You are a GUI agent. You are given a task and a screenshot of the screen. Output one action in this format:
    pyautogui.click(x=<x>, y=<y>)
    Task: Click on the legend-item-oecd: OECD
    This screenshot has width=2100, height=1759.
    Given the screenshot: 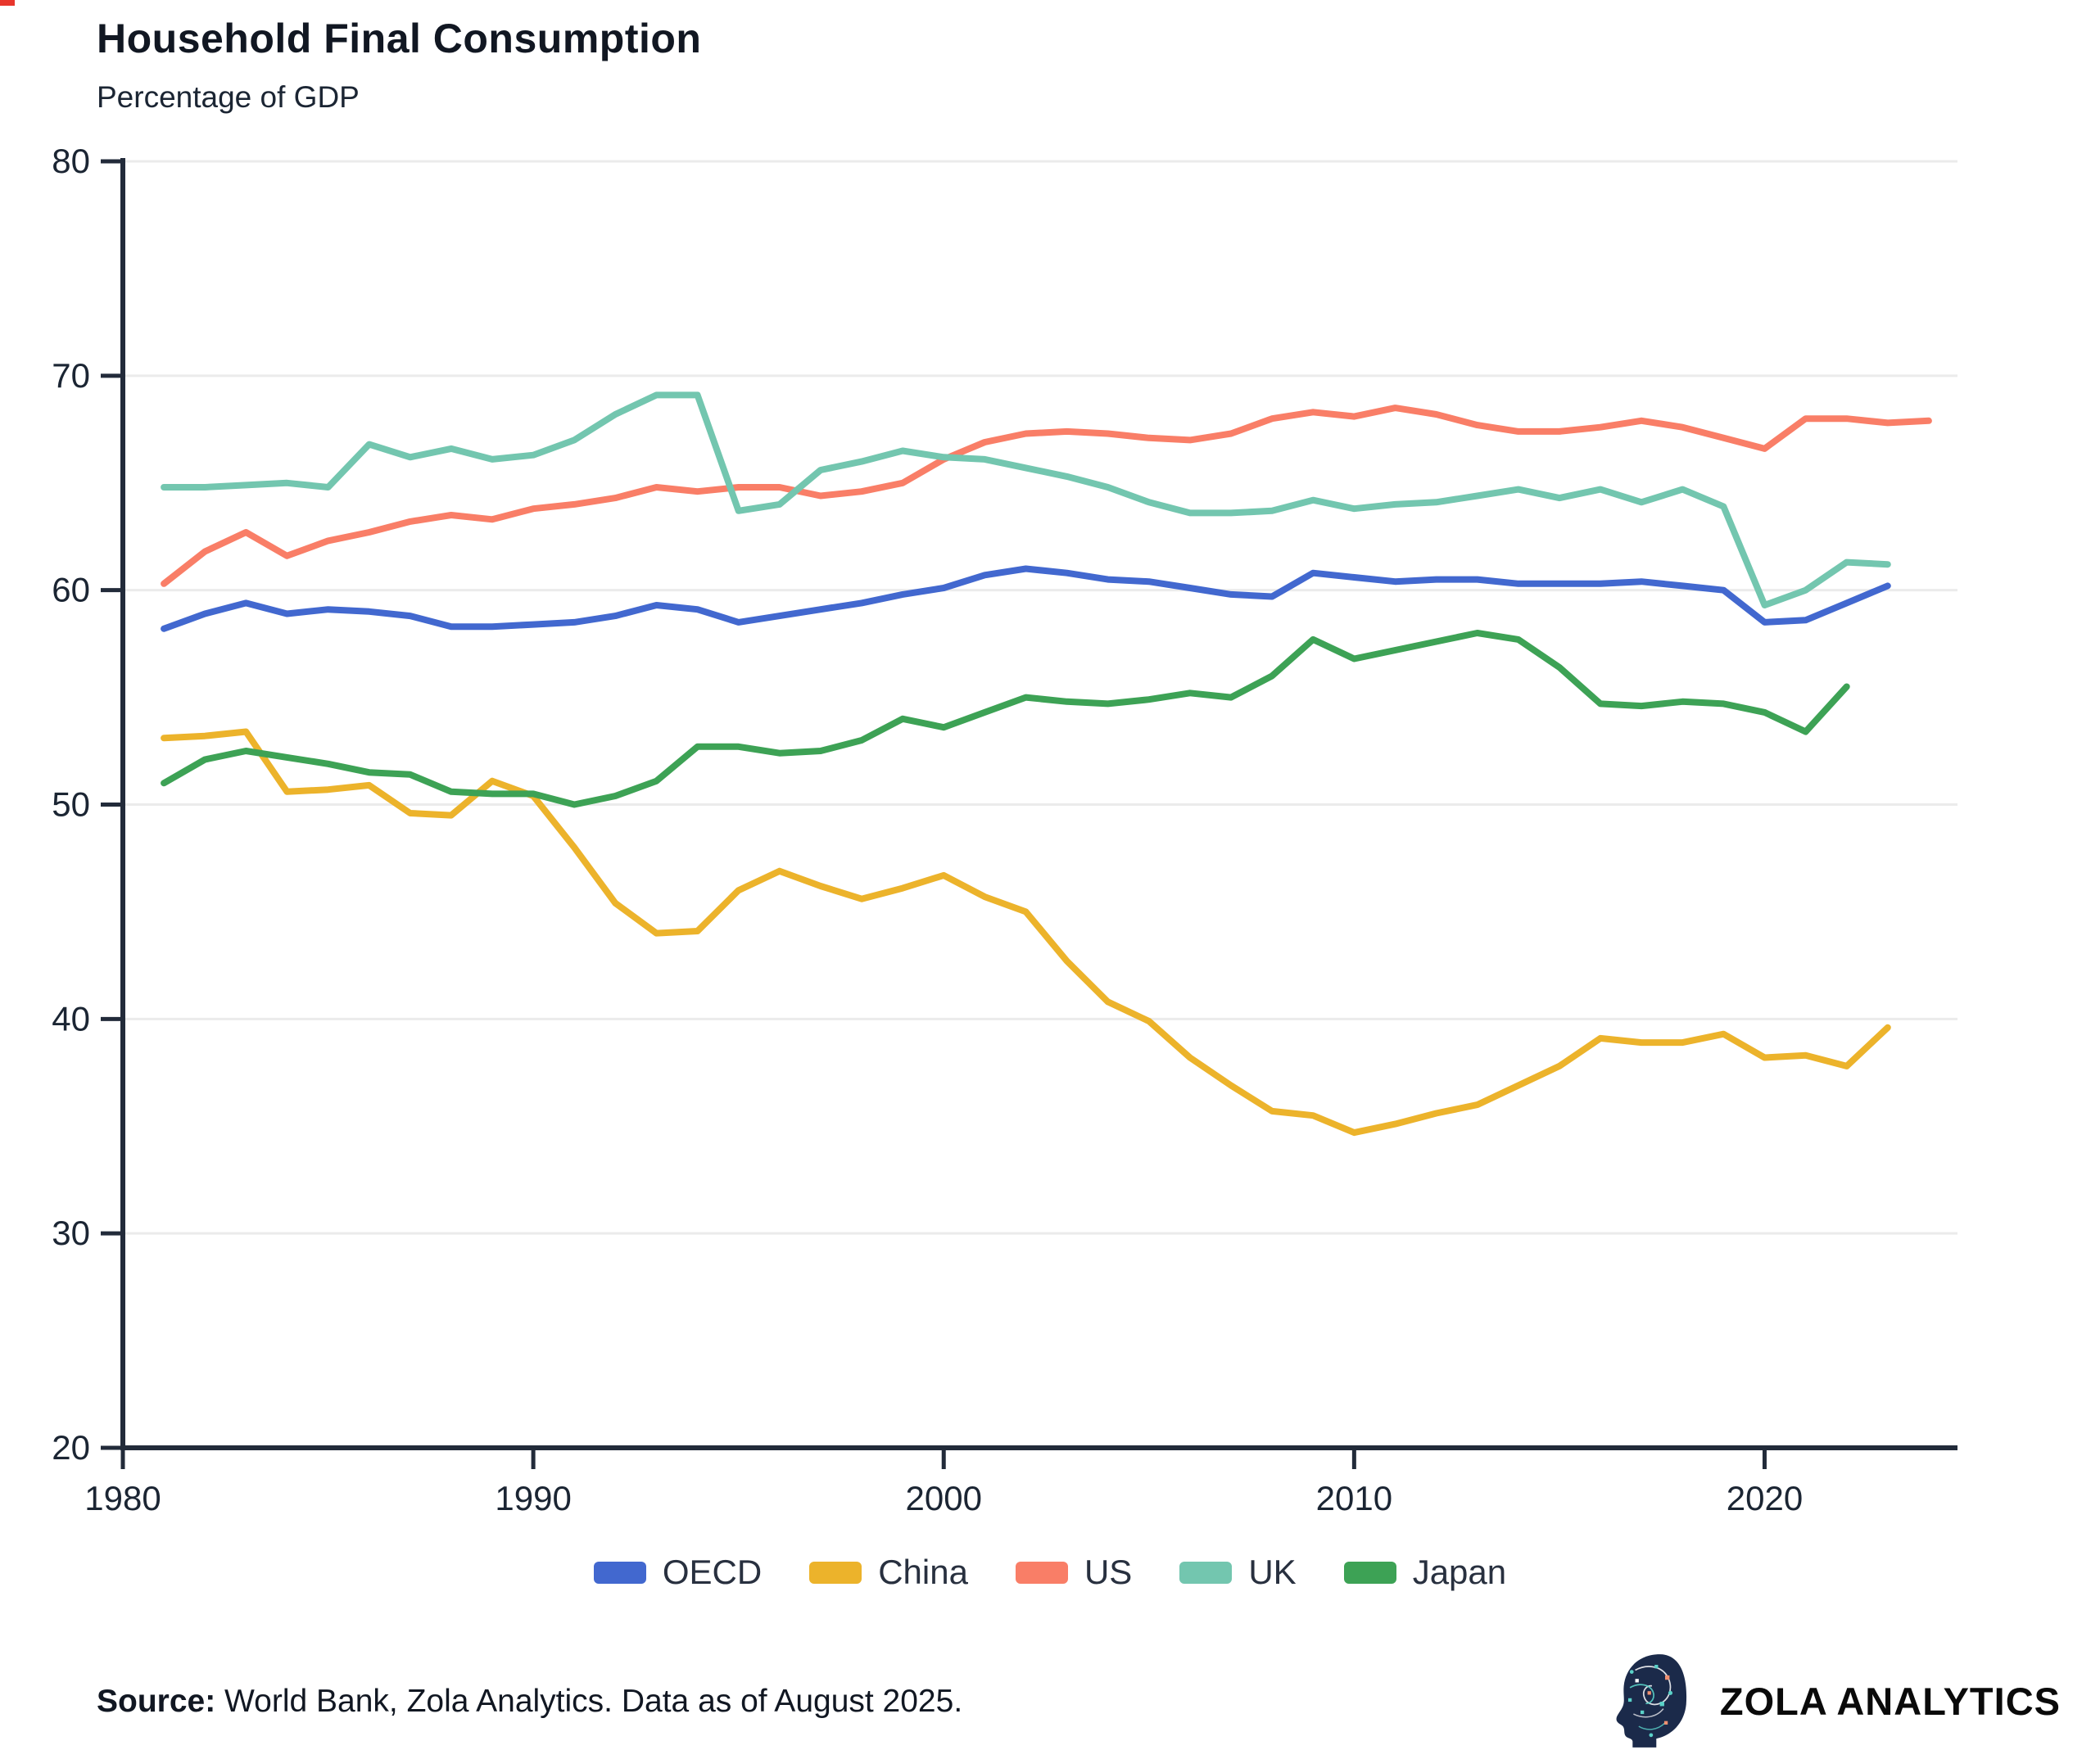 What is the action you would take?
    pyautogui.click(x=678, y=1572)
    